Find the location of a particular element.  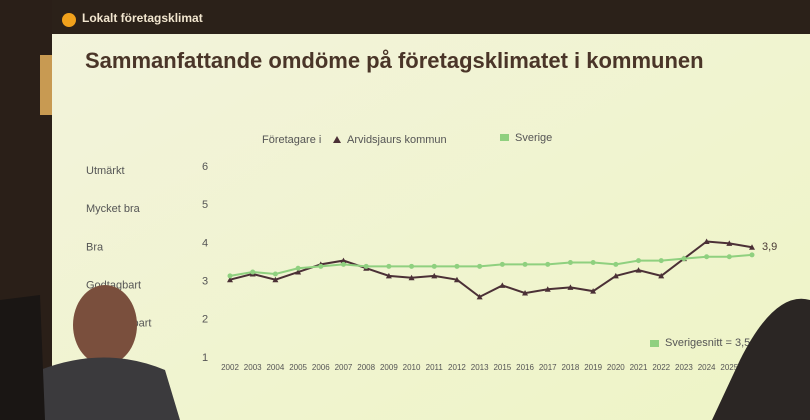

x-tick-label: 2017 is located at coordinates (548, 367).